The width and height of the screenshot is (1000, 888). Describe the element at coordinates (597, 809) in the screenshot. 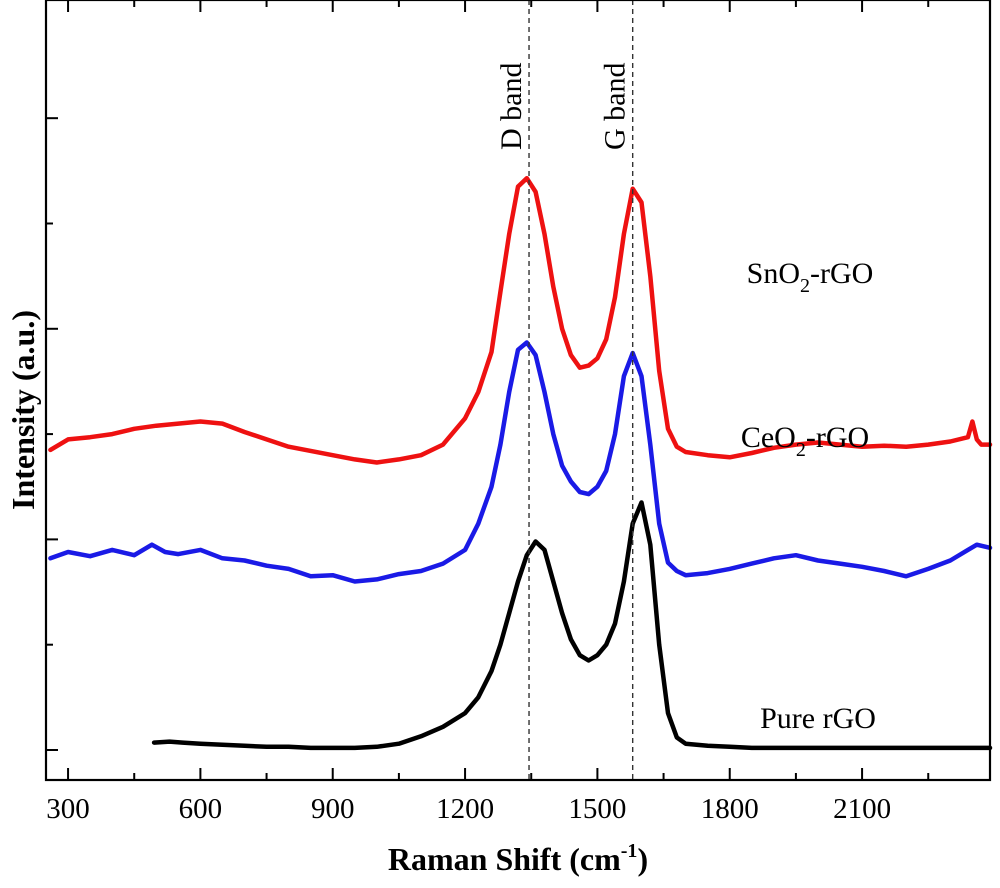

I see `x-tick-label: 1500` at that location.